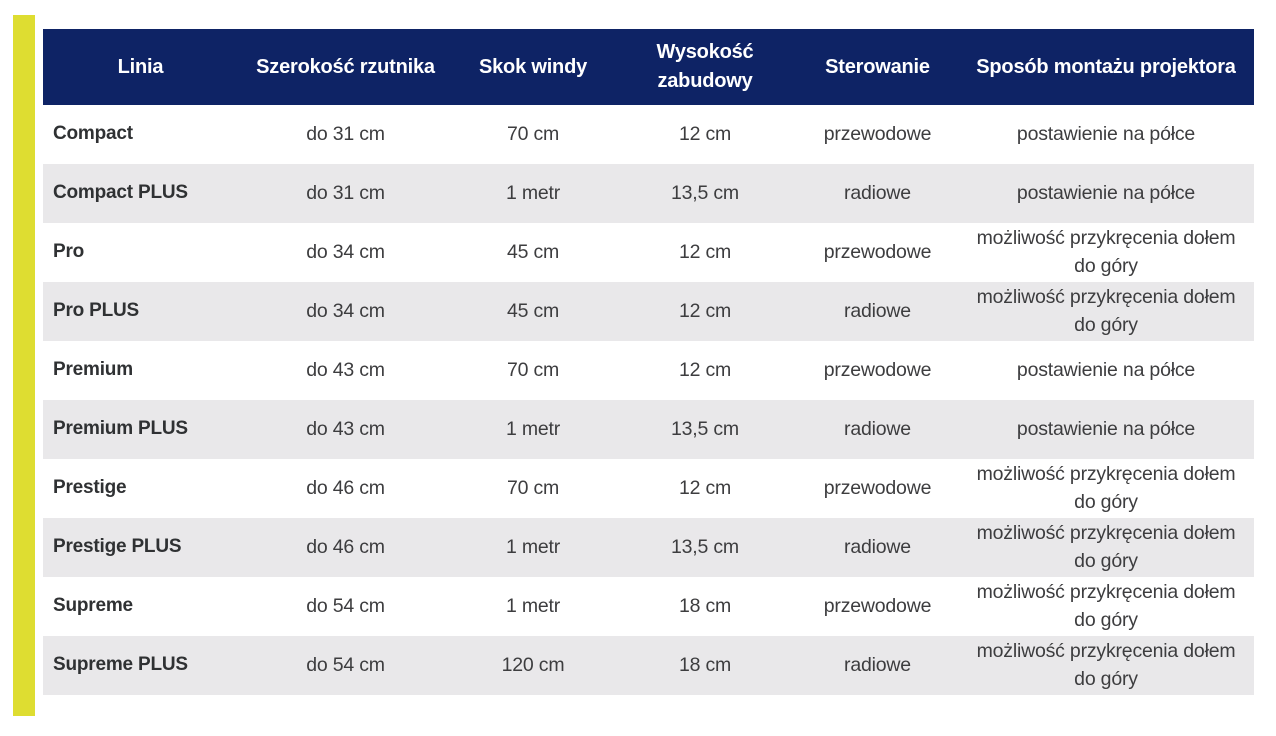  Describe the element at coordinates (120, 193) in the screenshot. I see `cell-line-name: Compact PLUS` at that location.